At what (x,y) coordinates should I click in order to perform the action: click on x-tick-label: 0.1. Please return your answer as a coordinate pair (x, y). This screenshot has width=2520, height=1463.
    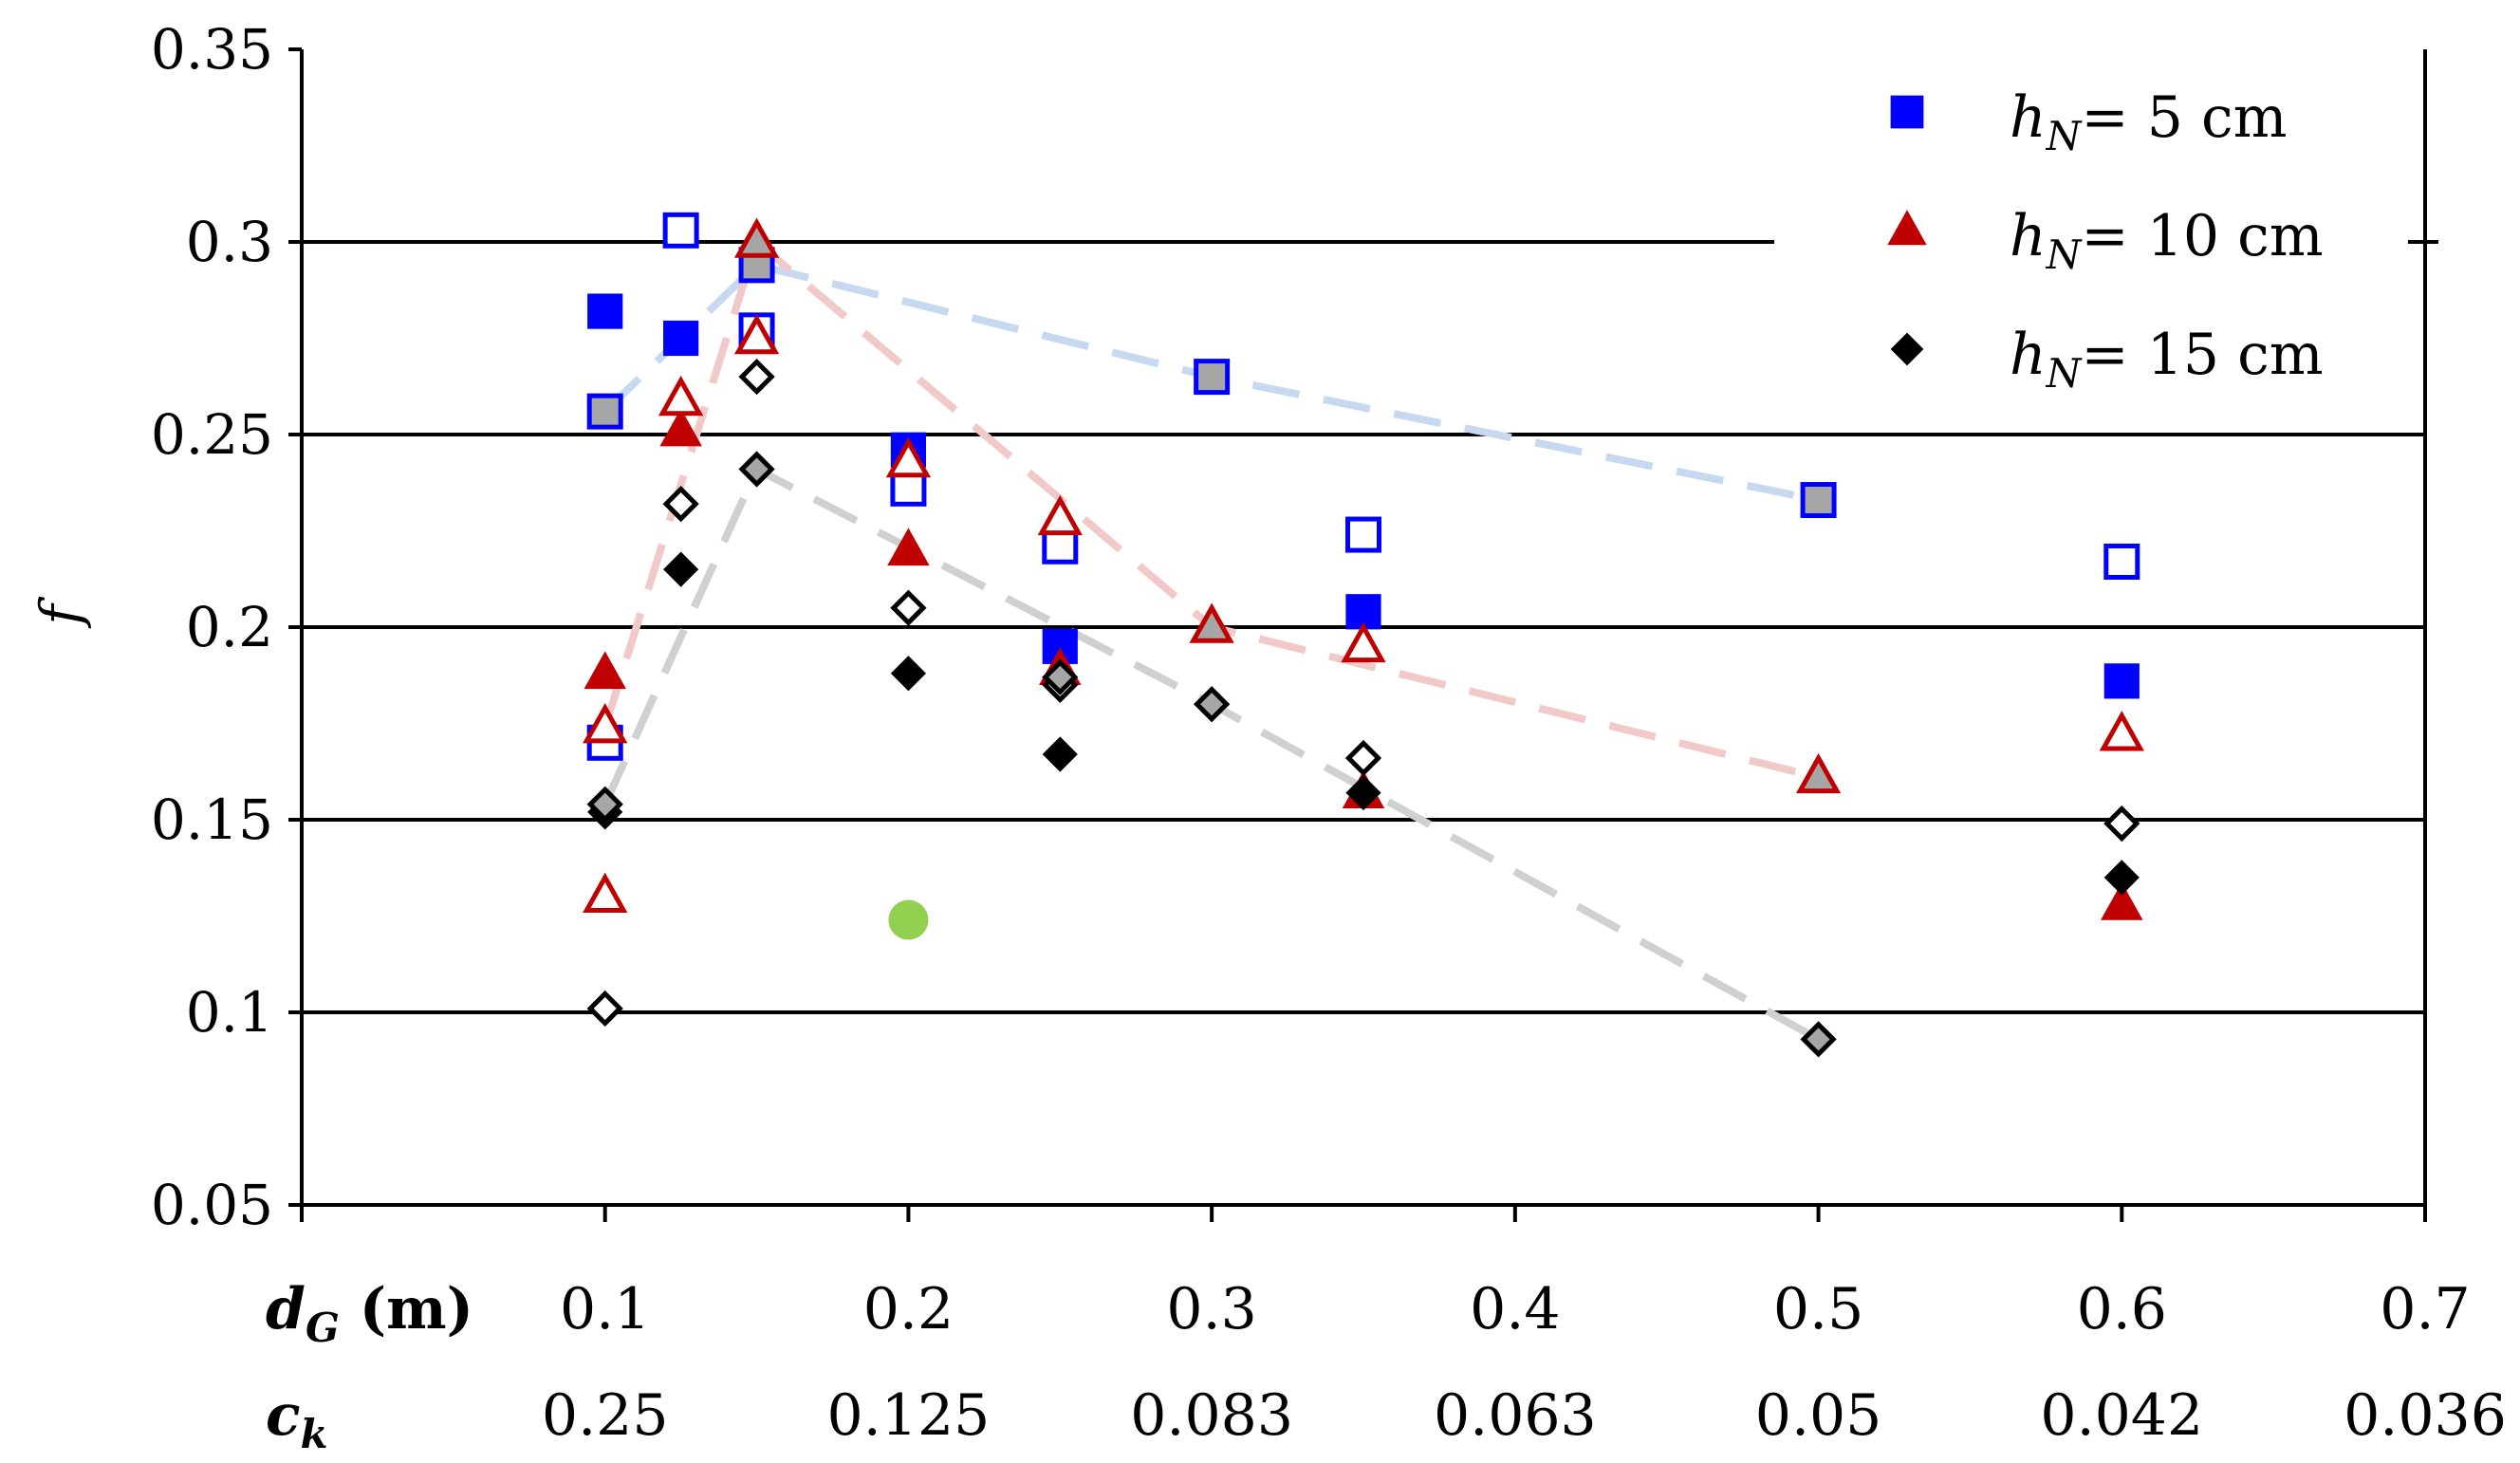
    Looking at the image, I should click on (605, 1309).